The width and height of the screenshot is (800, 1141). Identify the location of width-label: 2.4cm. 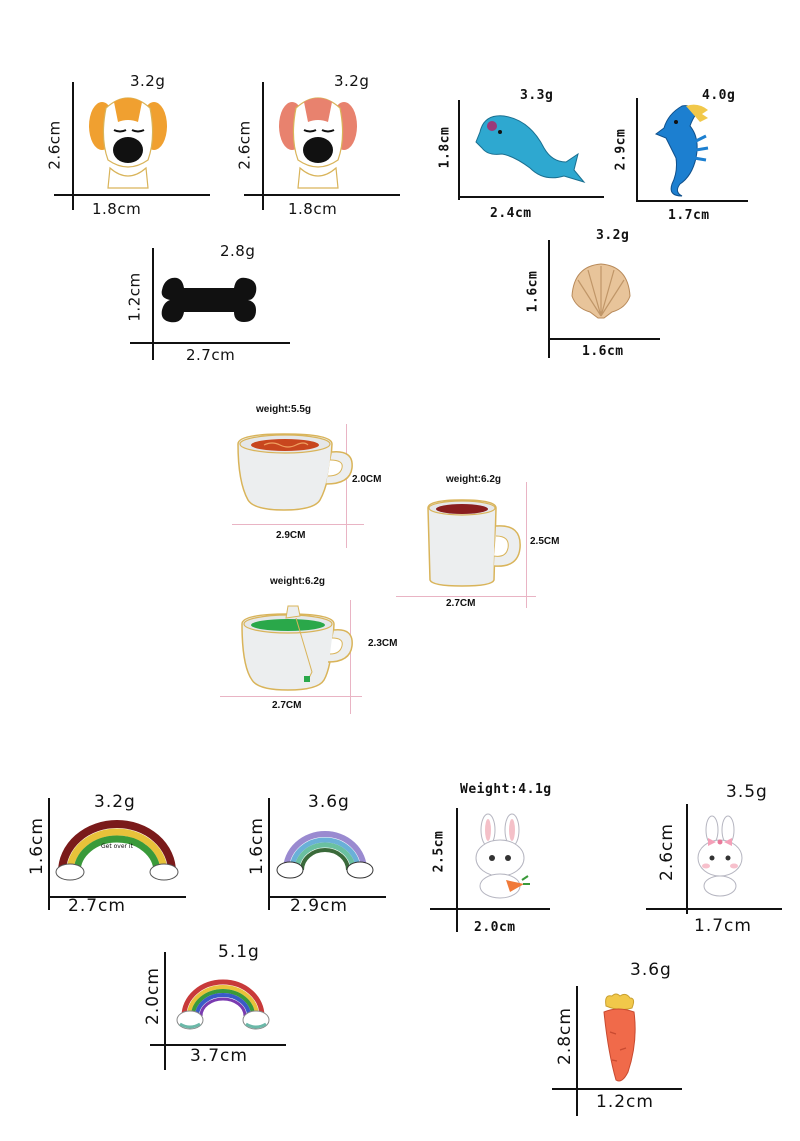
(511, 213).